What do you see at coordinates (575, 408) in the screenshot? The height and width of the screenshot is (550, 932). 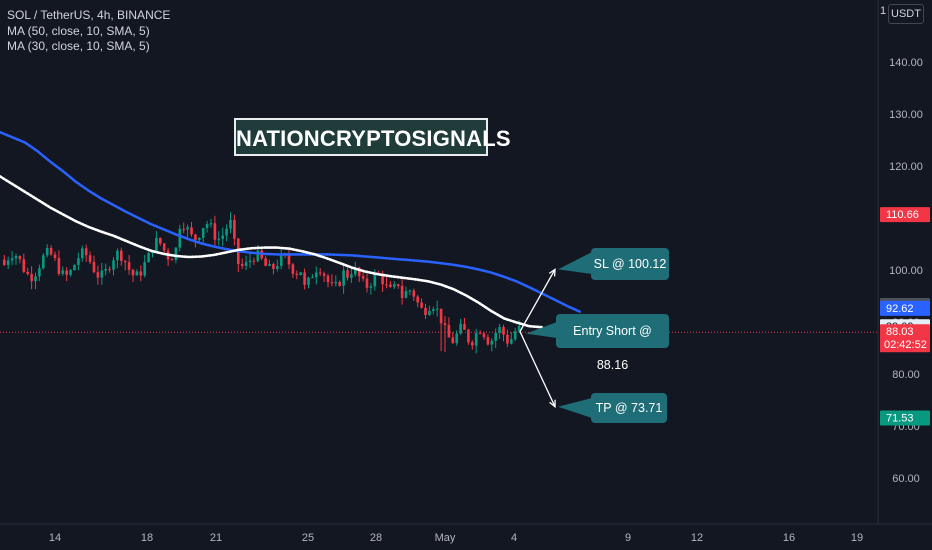 I see `take-profit-callout-pointer` at bounding box center [575, 408].